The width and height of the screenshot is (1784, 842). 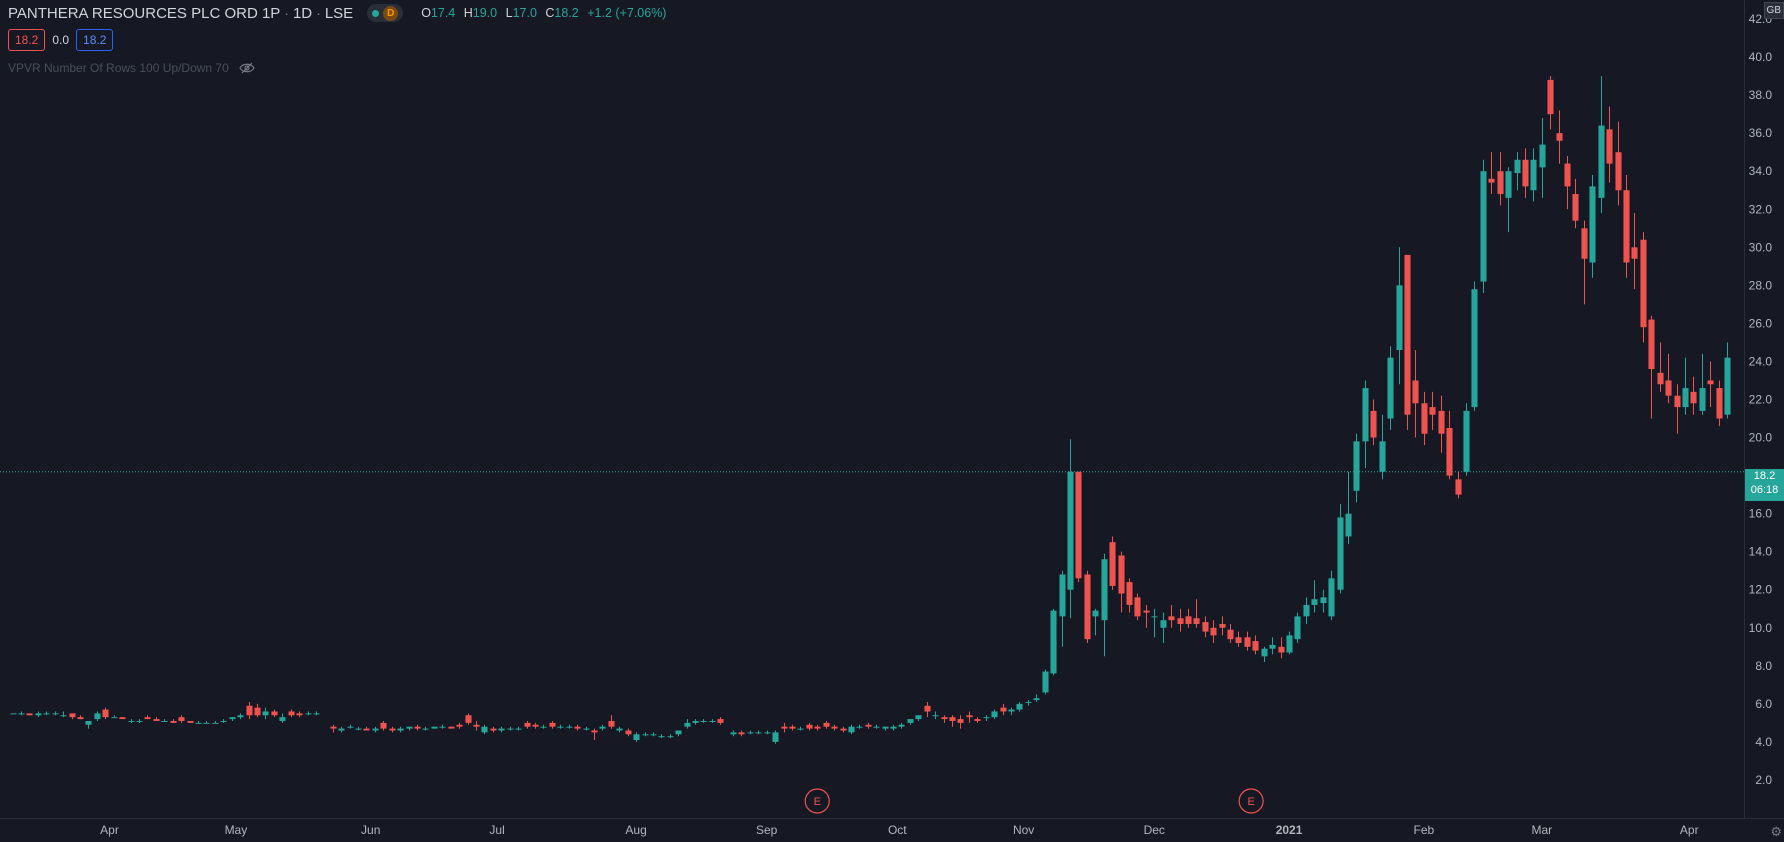 What do you see at coordinates (543, 13) in the screenshot?
I see `ohlc-values: O17.4 H19.0 L17.0 C18.2 +1.2 (+7.06%)` at bounding box center [543, 13].